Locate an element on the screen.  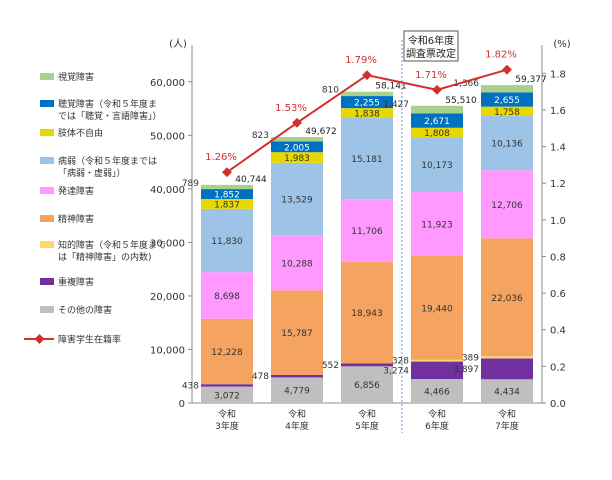
y-left-tick-label: 10,000 is located at coordinates (167, 350).